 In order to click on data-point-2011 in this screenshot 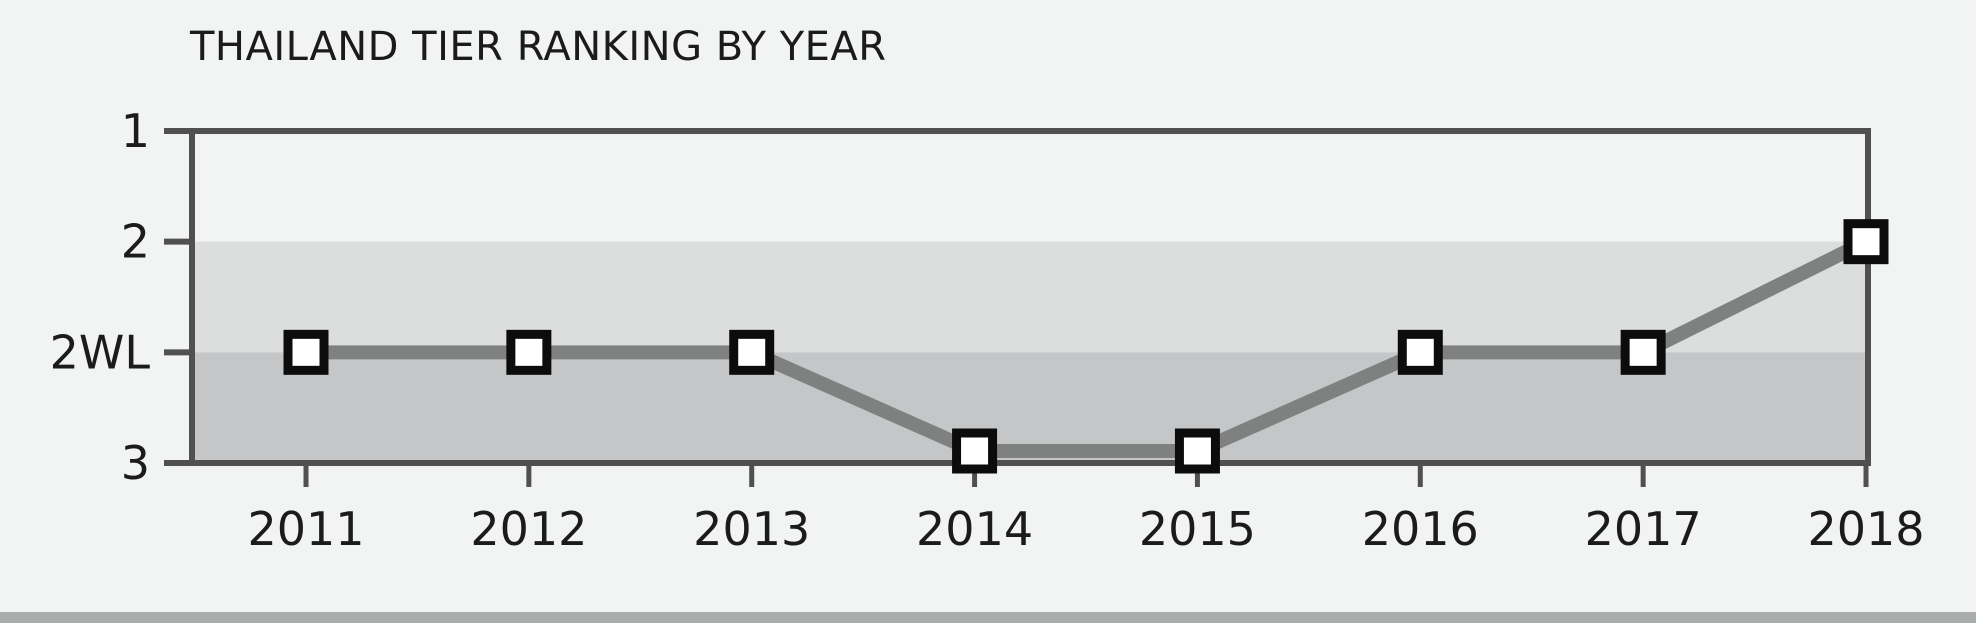, I will do `click(306, 352)`.